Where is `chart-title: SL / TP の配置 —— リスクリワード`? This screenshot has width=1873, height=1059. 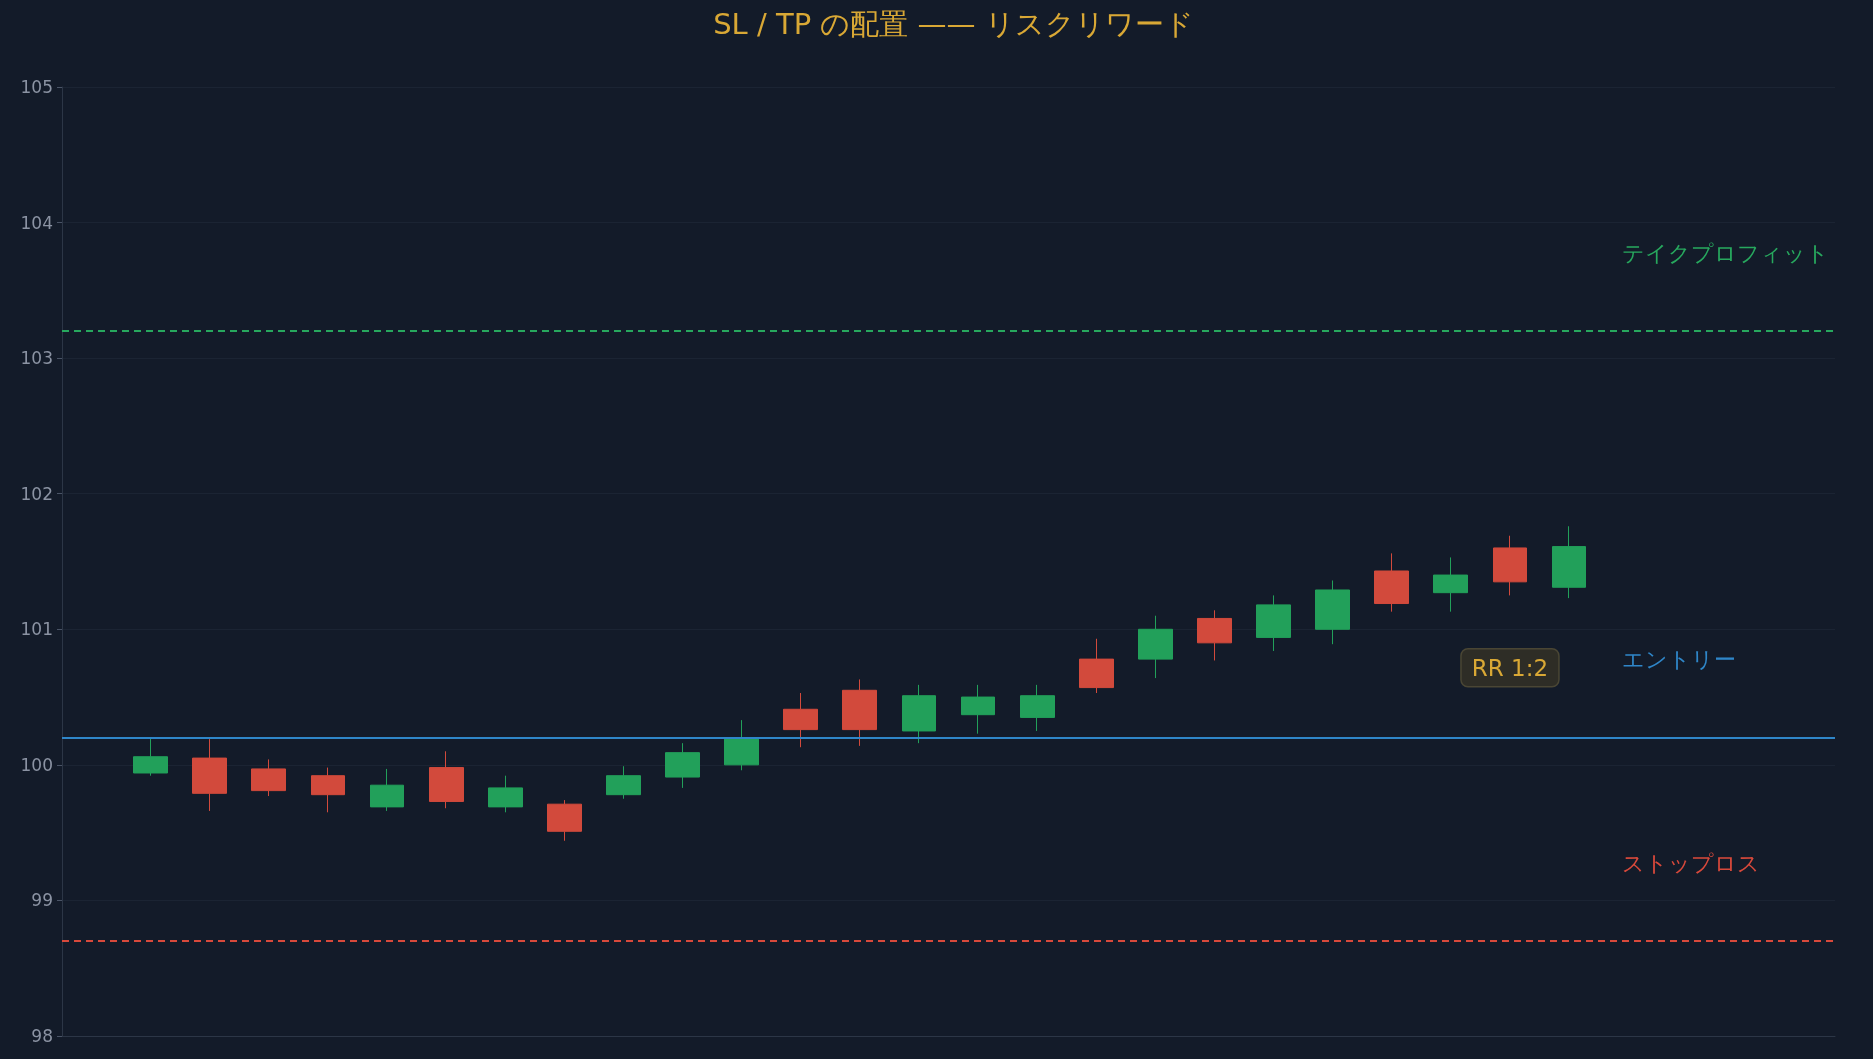 chart-title: SL / TP の配置 —— リスクリワード is located at coordinates (953, 23).